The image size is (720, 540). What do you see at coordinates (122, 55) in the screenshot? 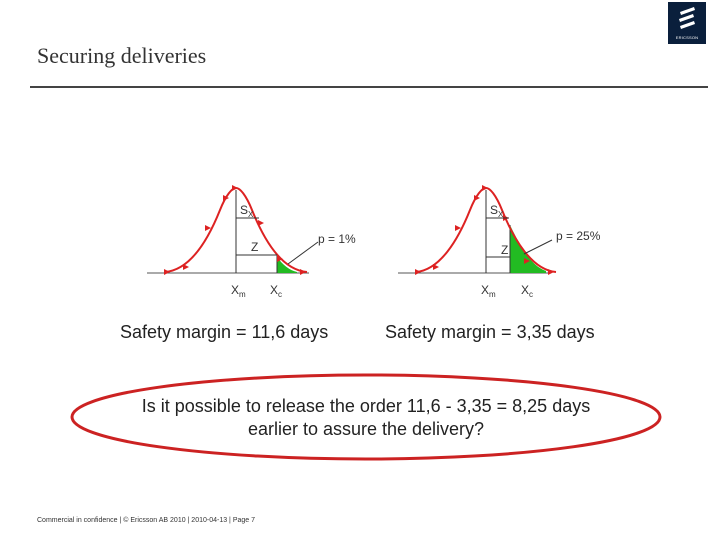
I see `slide-title: Securing deliveries` at bounding box center [122, 55].